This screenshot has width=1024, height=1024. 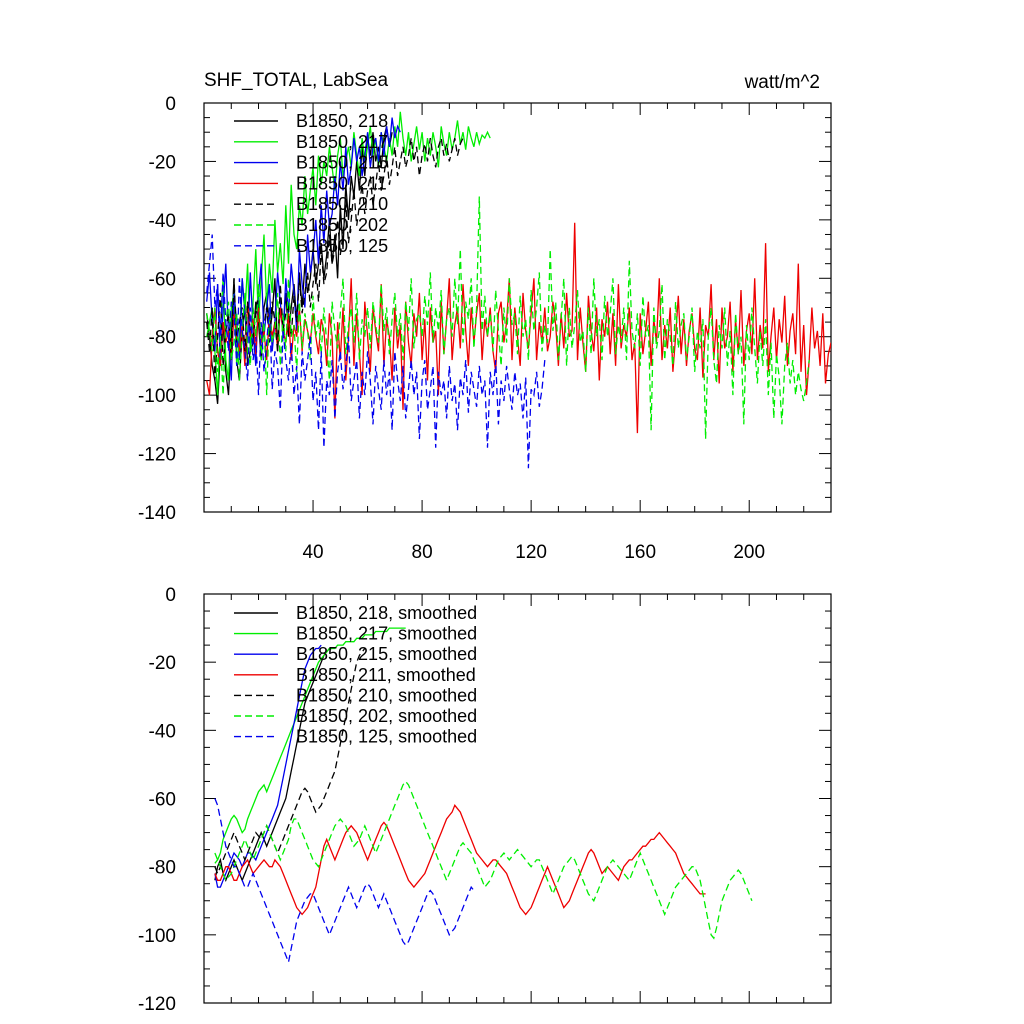 What do you see at coordinates (386, 716) in the screenshot?
I see `legend-label: B1850, 202, smoothed` at bounding box center [386, 716].